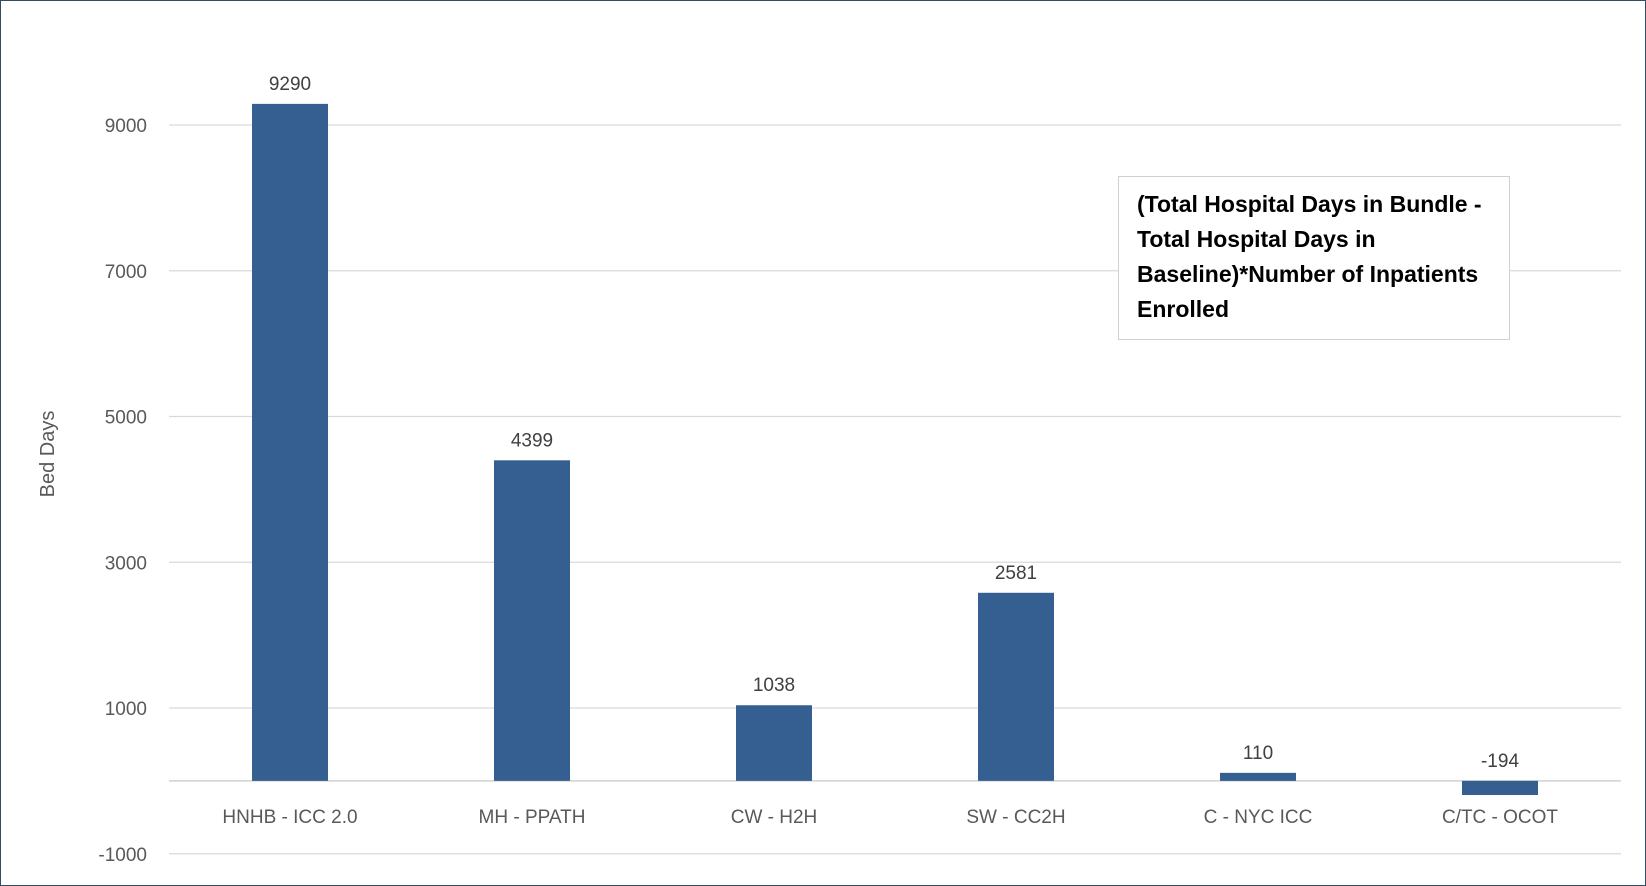  I want to click on y-tick-label: 5000, so click(126, 418).